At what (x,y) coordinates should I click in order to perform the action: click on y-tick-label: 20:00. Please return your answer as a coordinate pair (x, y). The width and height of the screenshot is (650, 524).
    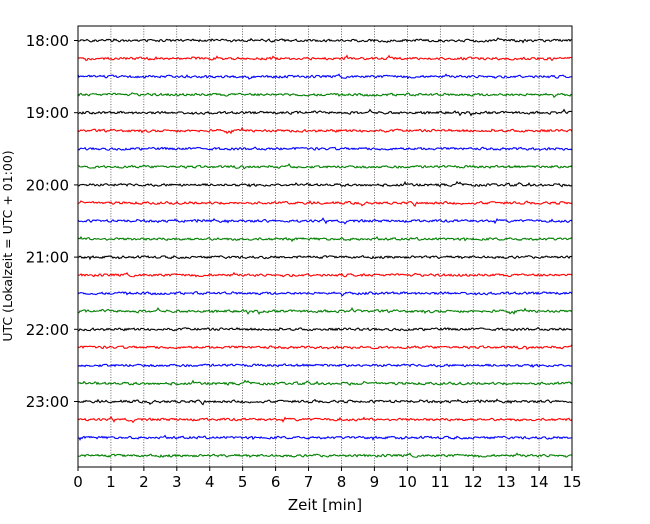
    Looking at the image, I should click on (47, 185).